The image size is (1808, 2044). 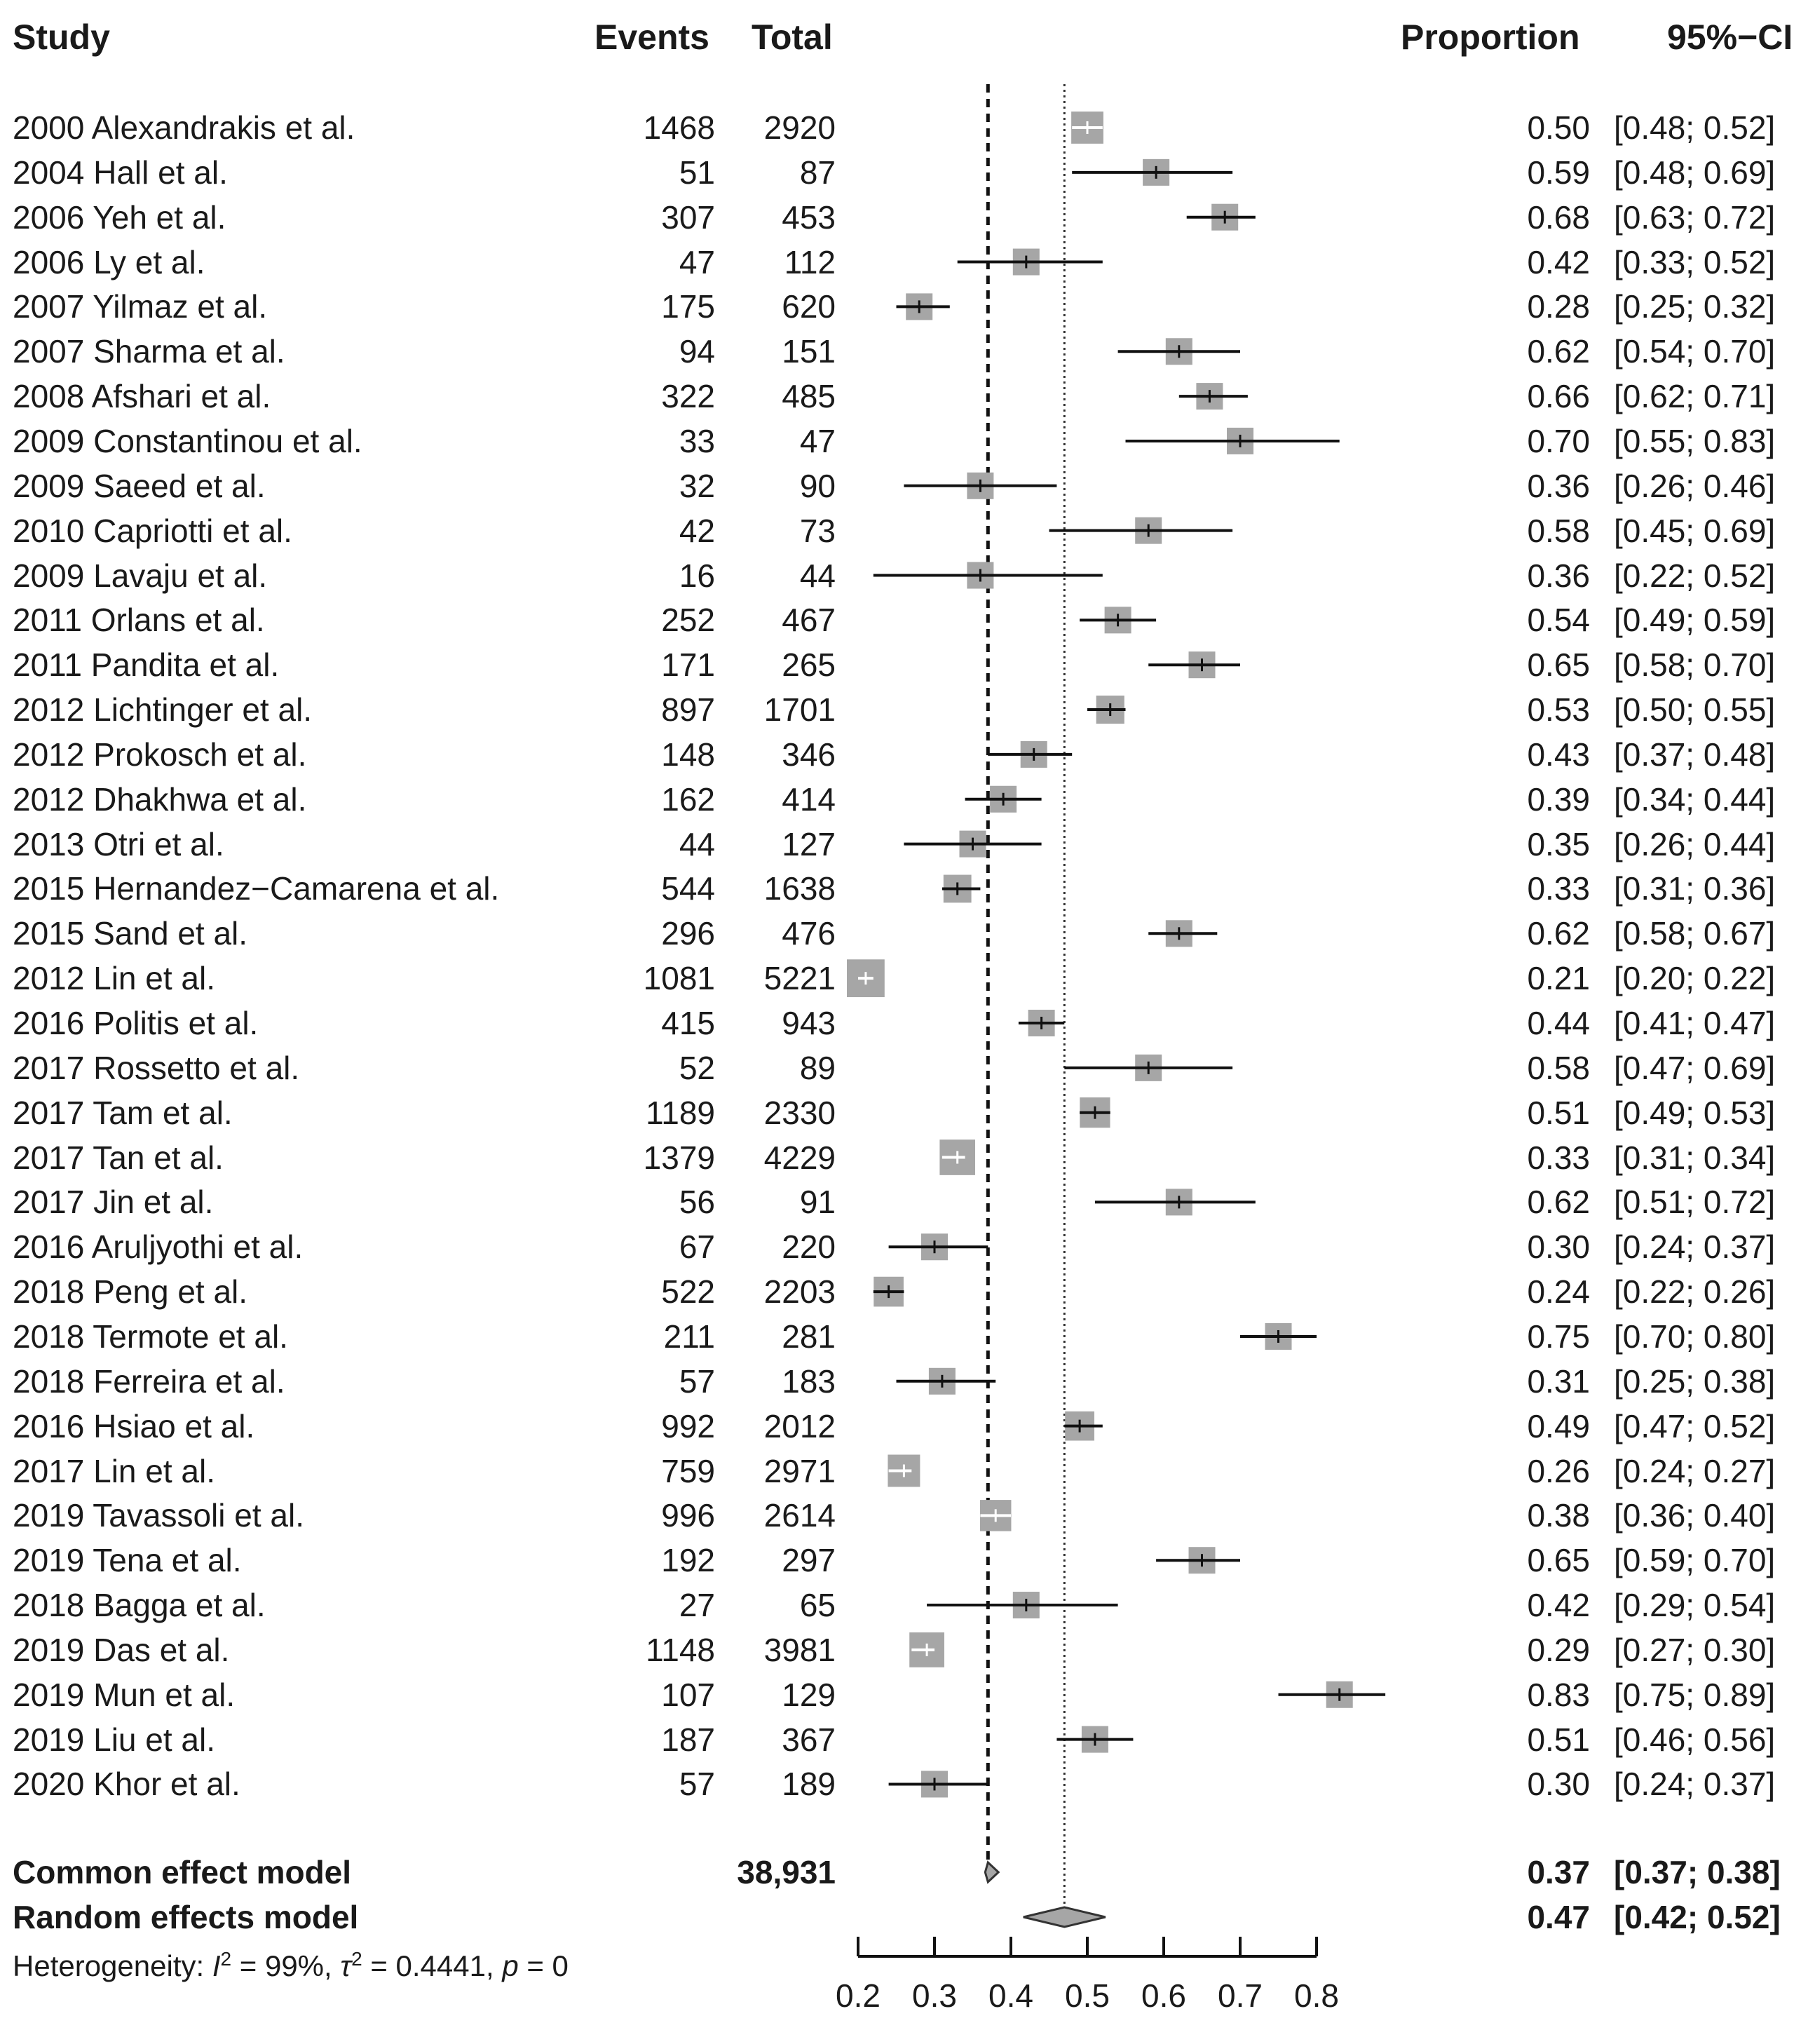 I want to click on total-value: 90, so click(x=817, y=486).